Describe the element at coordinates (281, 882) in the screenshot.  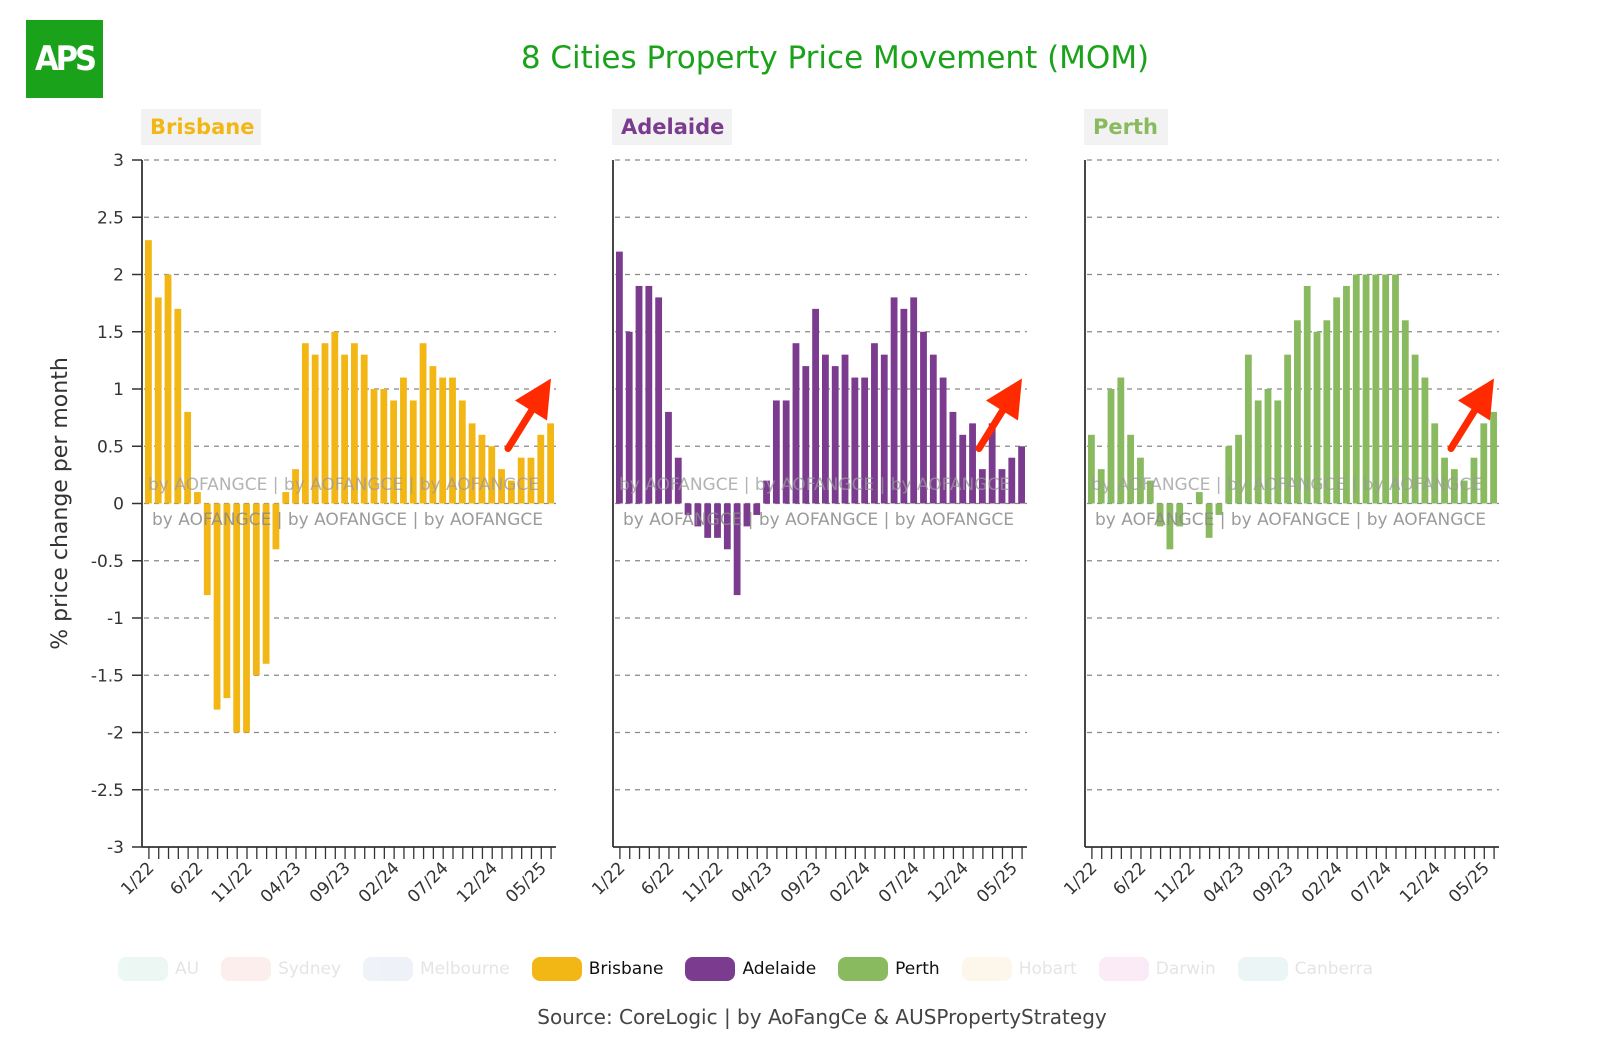
I see `x-tick-label: 04/23` at that location.